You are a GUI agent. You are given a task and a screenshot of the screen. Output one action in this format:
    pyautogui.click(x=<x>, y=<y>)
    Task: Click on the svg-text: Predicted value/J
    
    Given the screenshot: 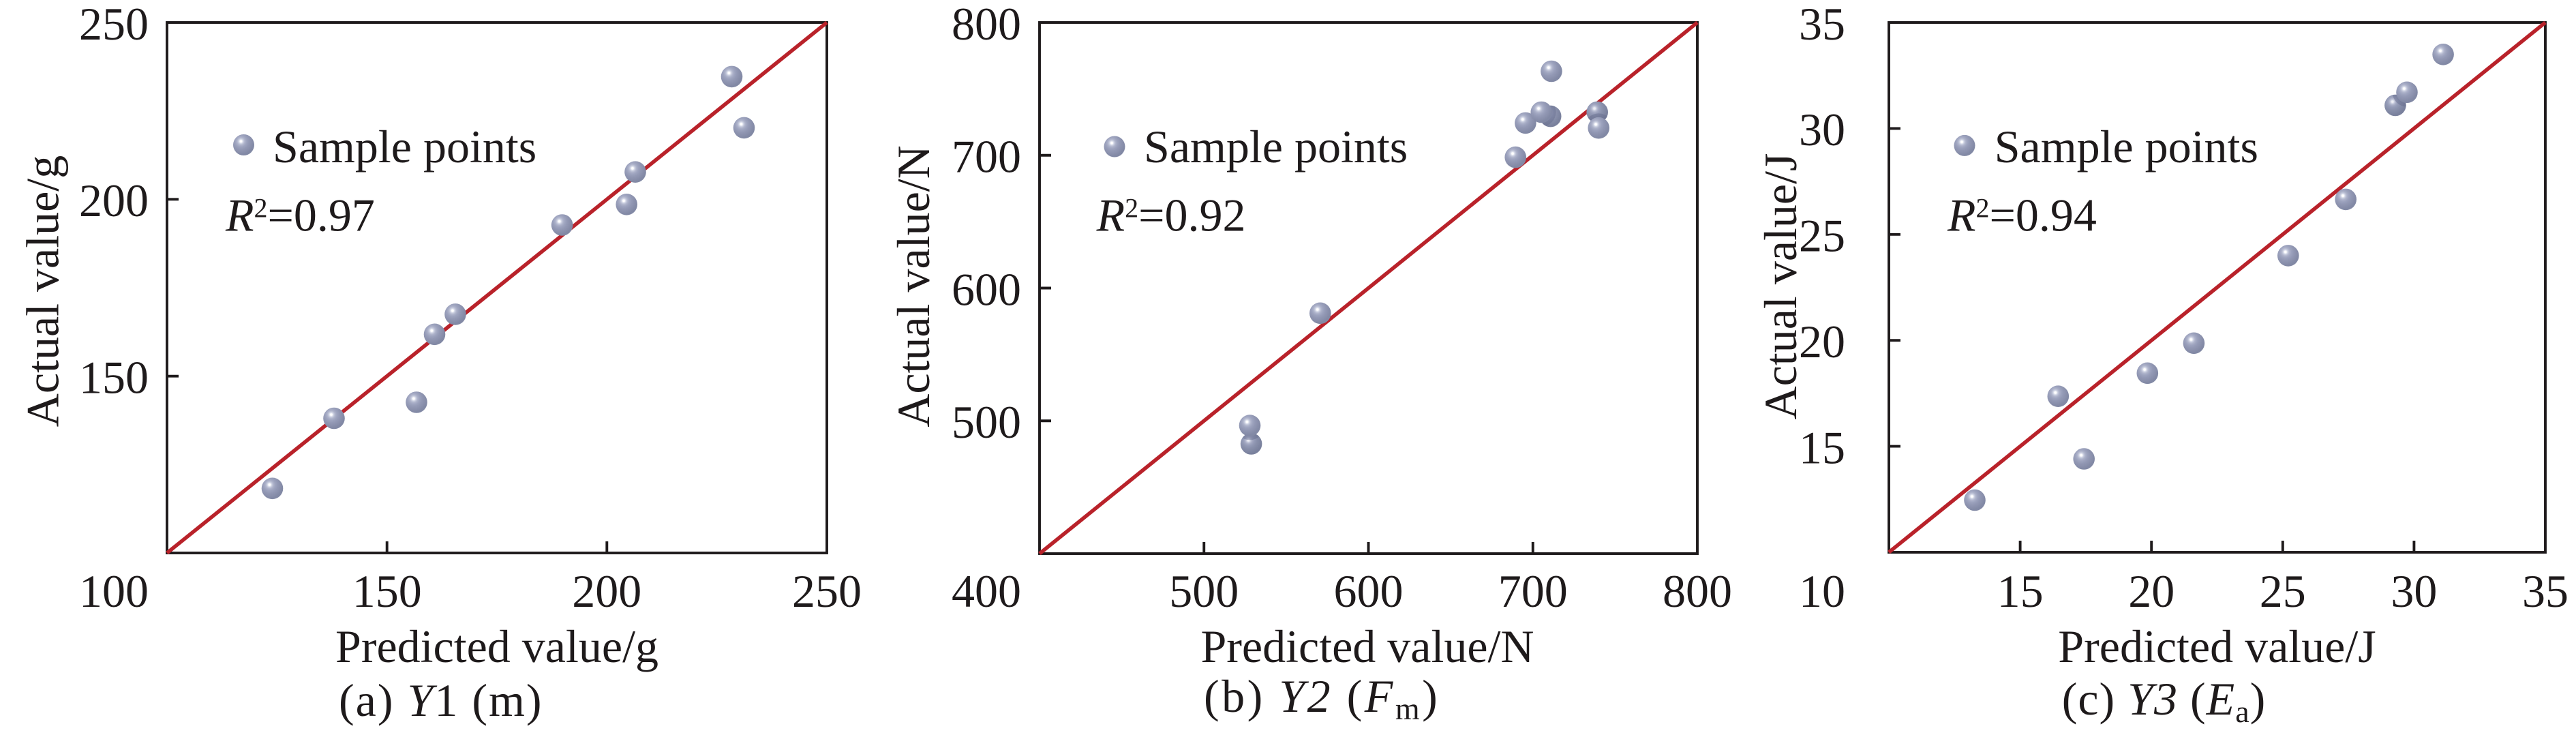 What is the action you would take?
    pyautogui.click(x=2217, y=646)
    